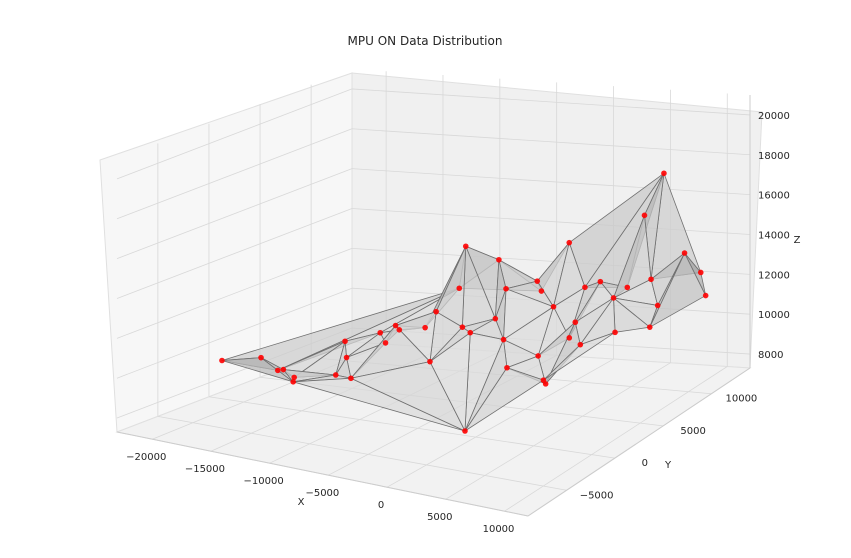 The width and height of the screenshot is (851, 558). I want to click on y-tick-label: 10000, so click(741, 399).